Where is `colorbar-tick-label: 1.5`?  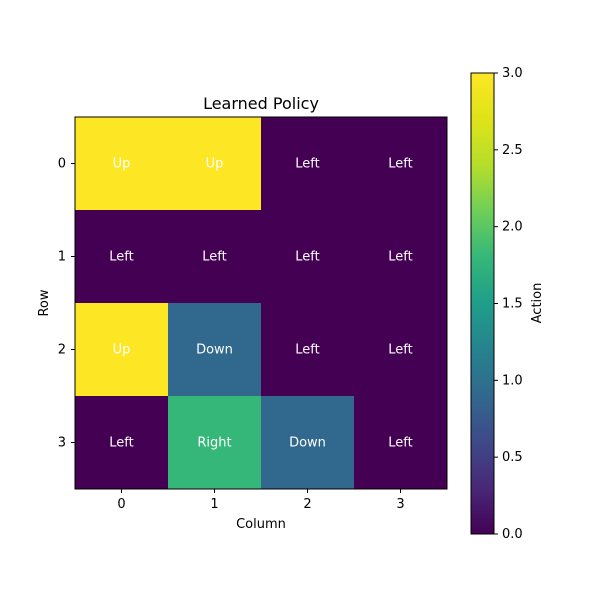
colorbar-tick-label: 1.5 is located at coordinates (512, 304).